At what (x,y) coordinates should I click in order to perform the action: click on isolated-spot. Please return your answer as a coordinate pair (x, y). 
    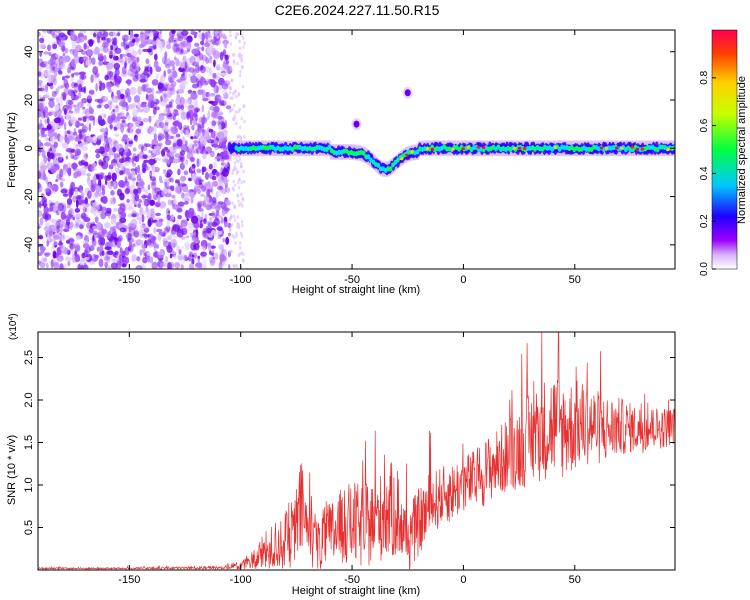
    Looking at the image, I should click on (356, 124).